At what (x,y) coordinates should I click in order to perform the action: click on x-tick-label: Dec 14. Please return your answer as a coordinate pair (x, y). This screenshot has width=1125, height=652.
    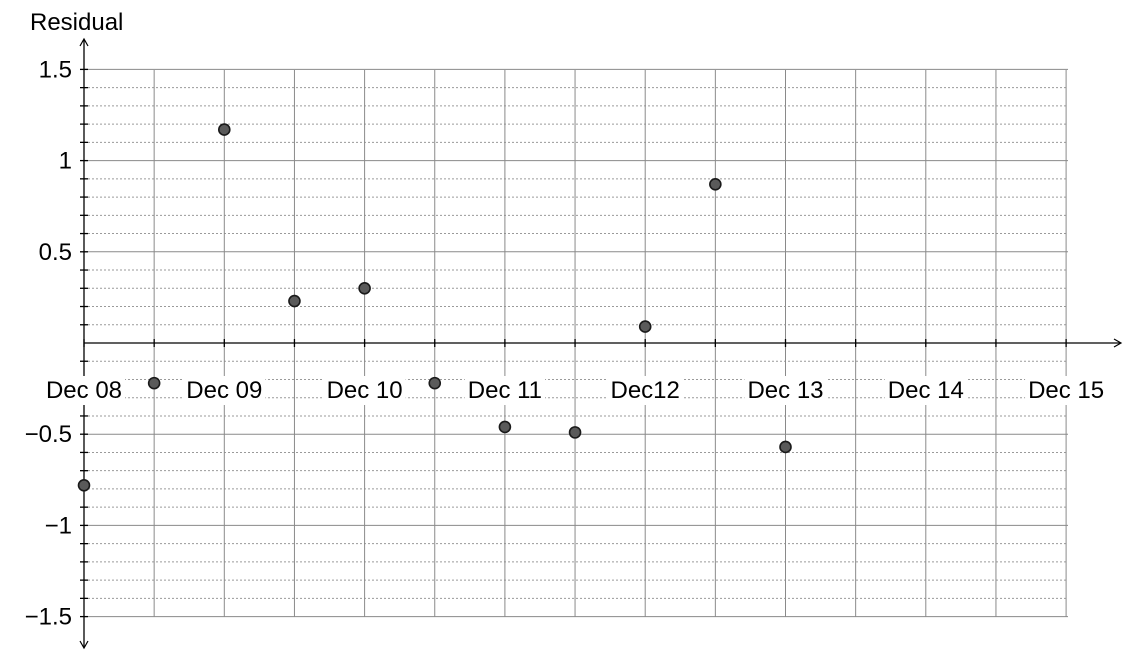
    Looking at the image, I should click on (926, 390).